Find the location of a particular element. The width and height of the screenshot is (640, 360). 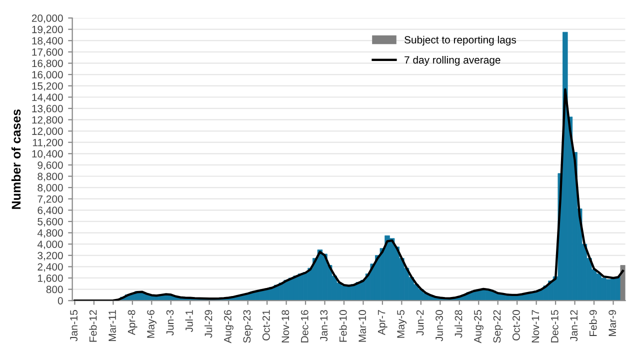

y-tick-label: 17,600 is located at coordinates (47, 53).